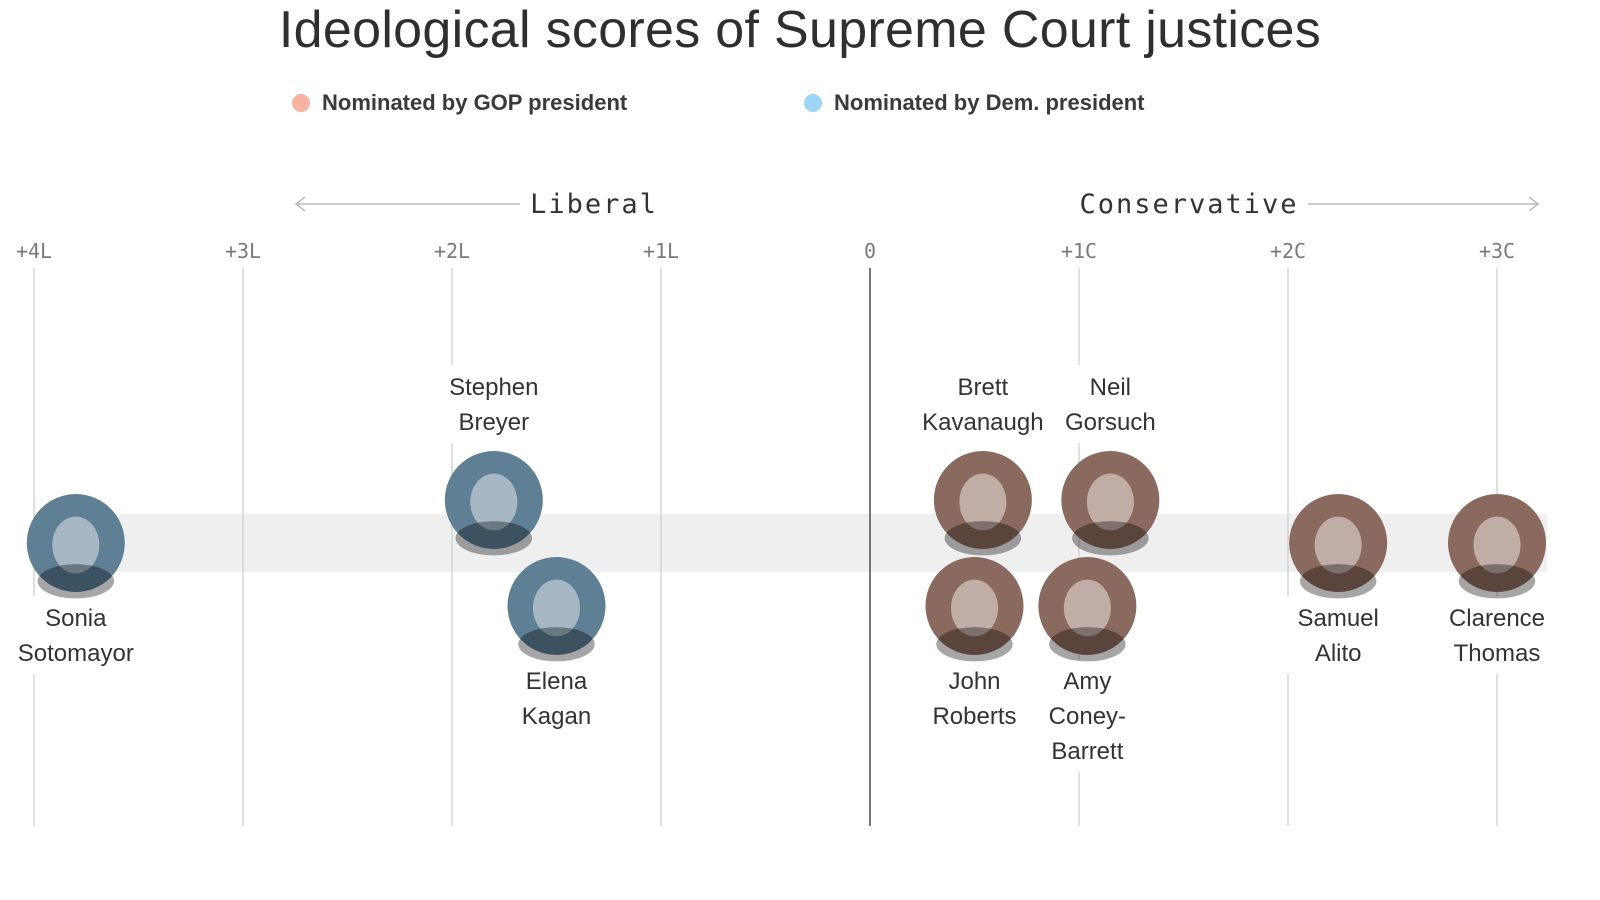  What do you see at coordinates (870, 251) in the screenshot?
I see `x-tick-label: 0` at bounding box center [870, 251].